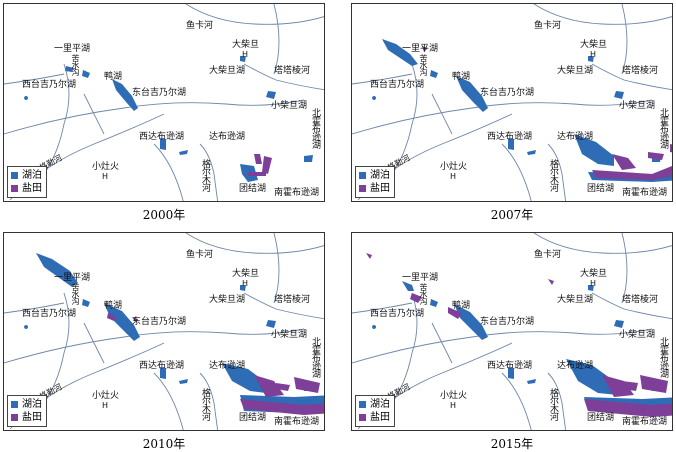  I want to click on label-xitaijinaier: 西台吉乃尔湖, so click(397, 85).